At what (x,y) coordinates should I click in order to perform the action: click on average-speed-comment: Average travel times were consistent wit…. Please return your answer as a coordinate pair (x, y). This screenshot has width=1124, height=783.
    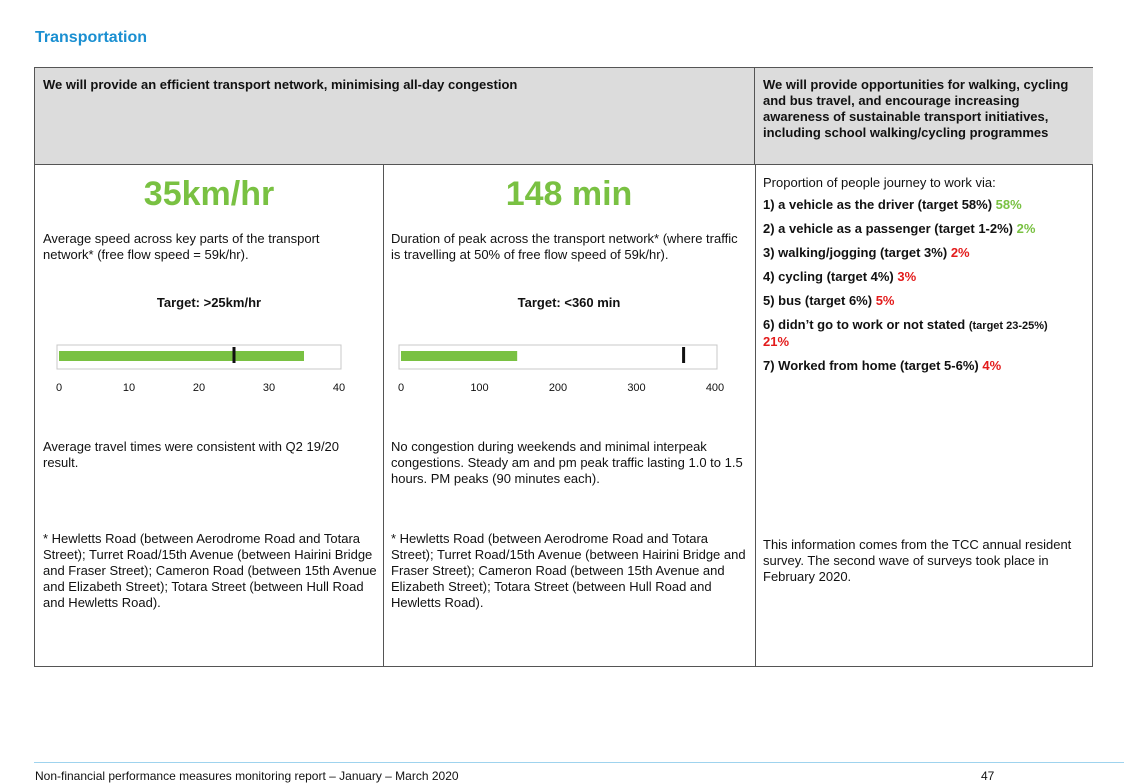
    Looking at the image, I should click on (191, 454).